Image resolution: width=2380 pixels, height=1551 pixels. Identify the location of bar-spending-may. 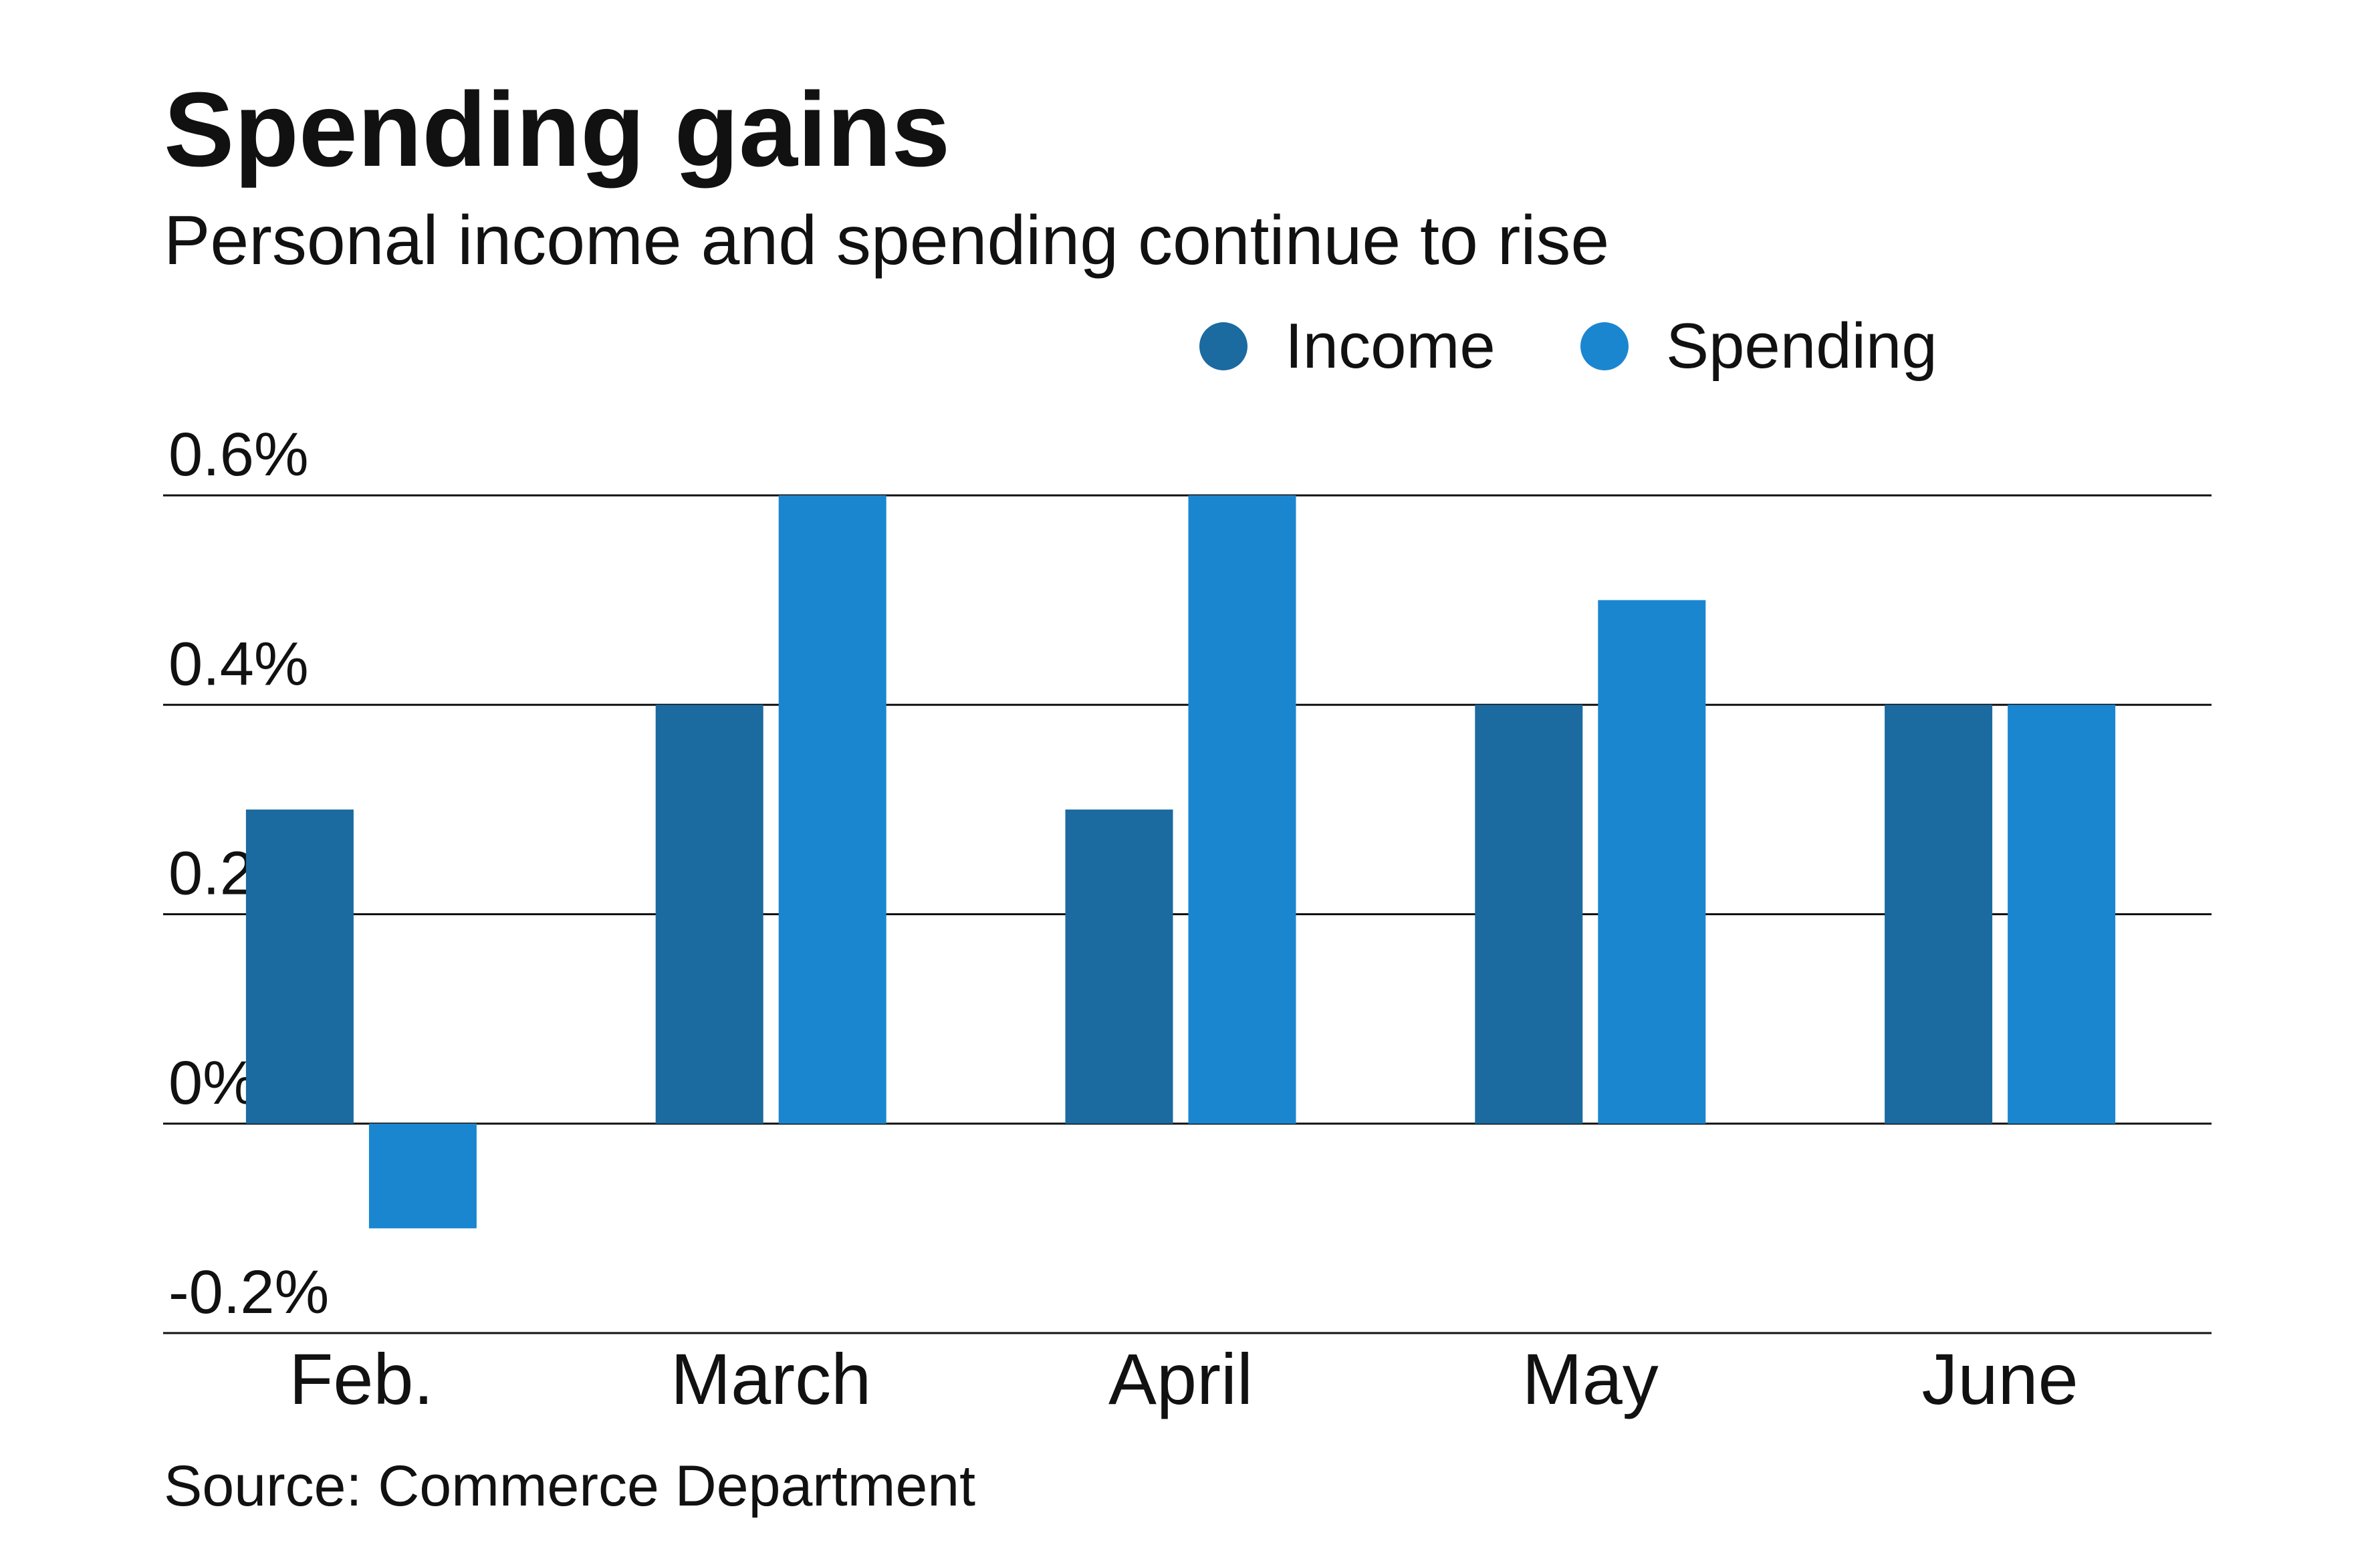
(1652, 862).